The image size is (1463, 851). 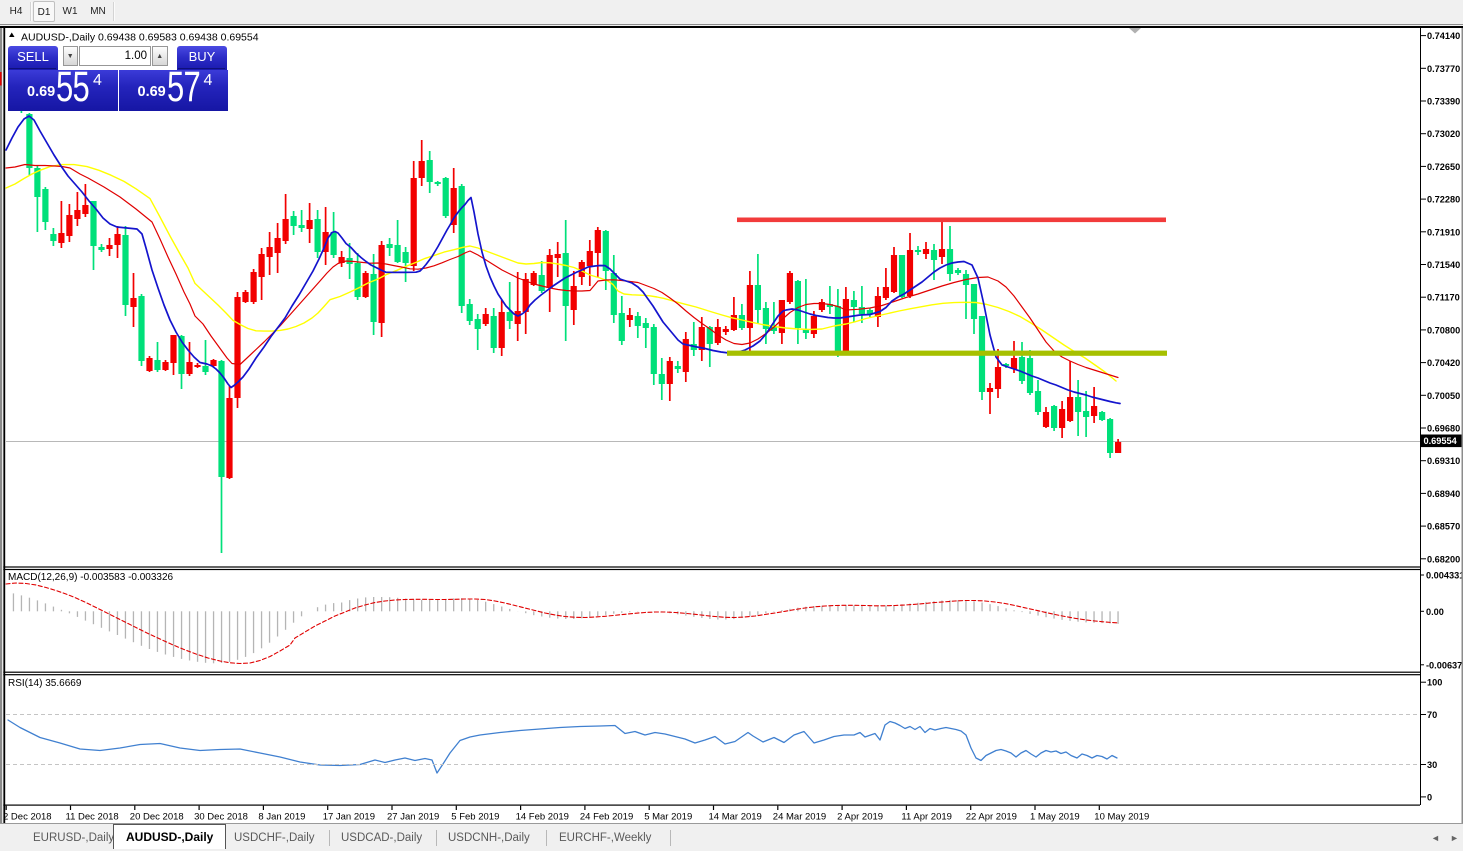 I want to click on svg-text: 0.72280, so click(x=1443, y=200).